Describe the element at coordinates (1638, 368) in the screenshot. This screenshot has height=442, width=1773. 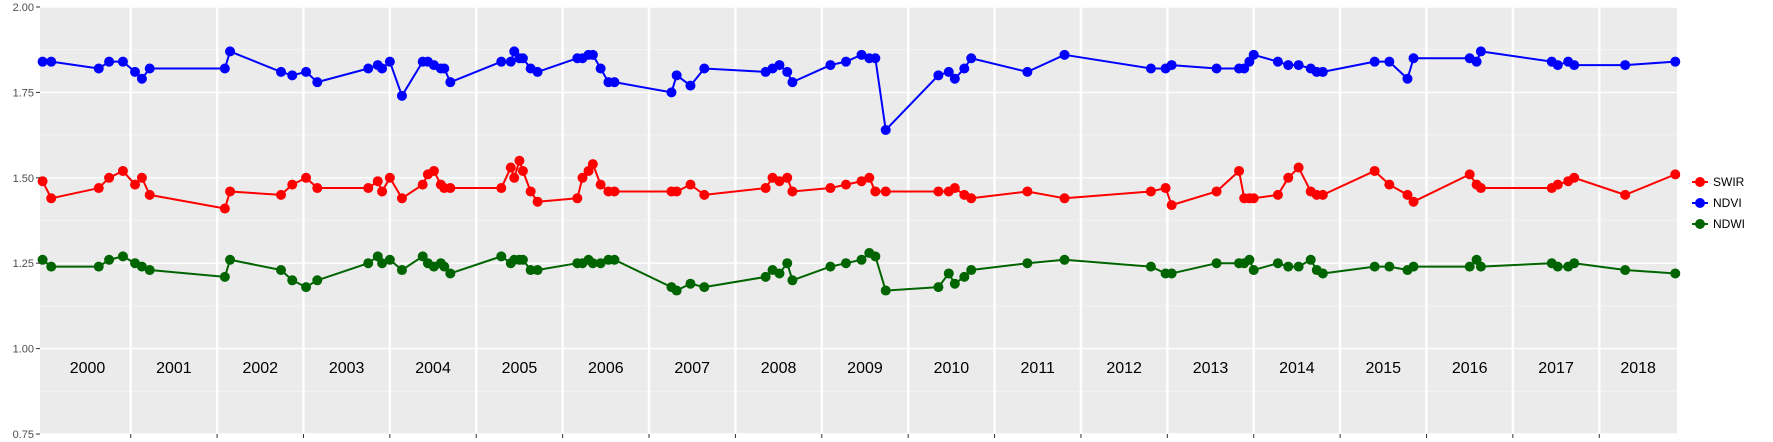
I see `year-label: 2018` at that location.